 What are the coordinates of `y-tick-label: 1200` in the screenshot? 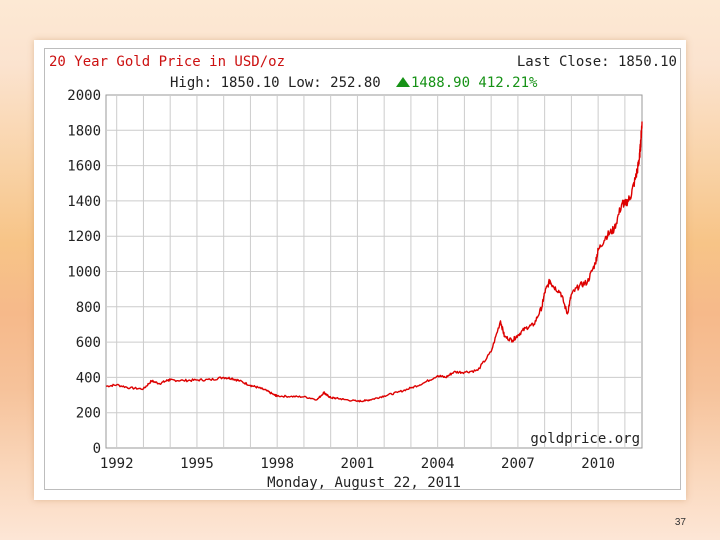 It's located at (84, 237).